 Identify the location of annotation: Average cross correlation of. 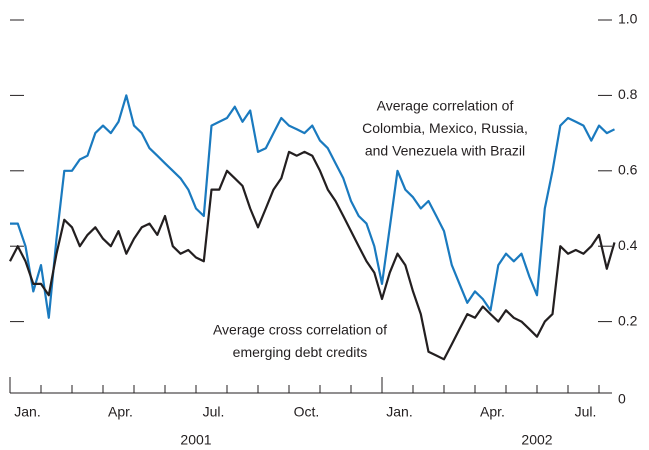
(300, 330).